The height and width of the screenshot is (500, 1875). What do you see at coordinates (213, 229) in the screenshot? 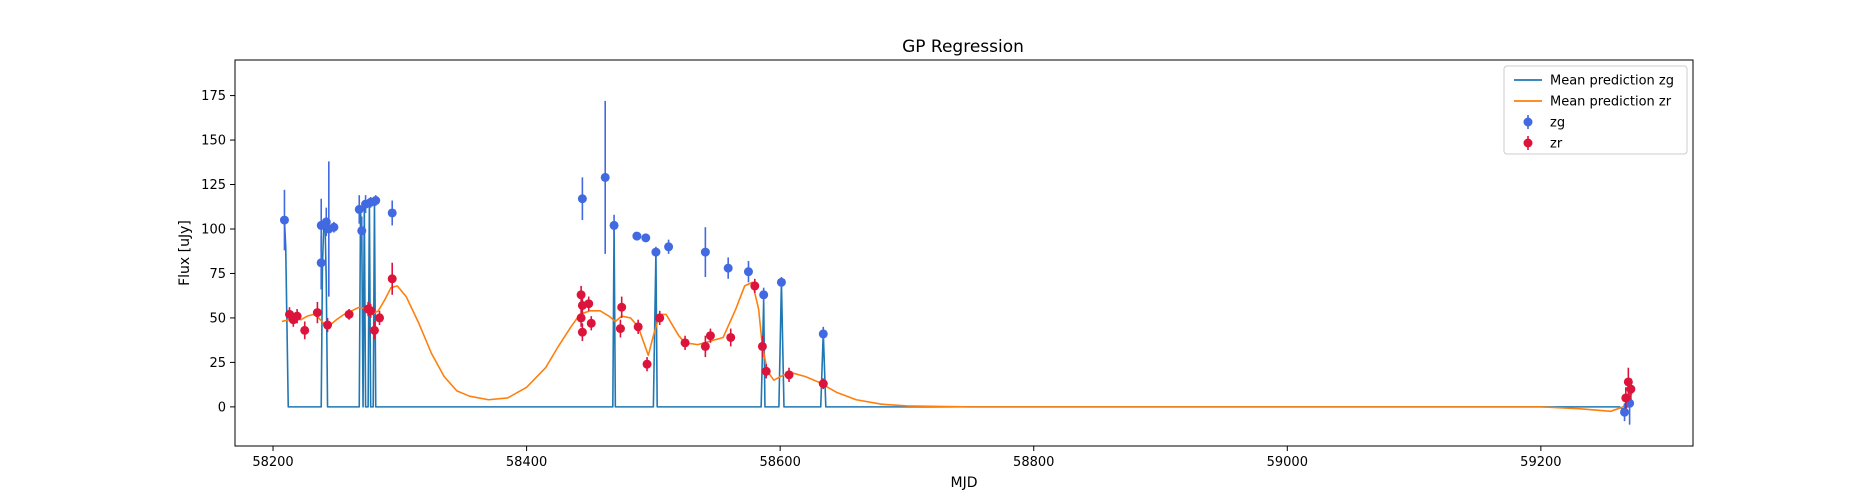
I see `y-tick-label: 100` at bounding box center [213, 229].